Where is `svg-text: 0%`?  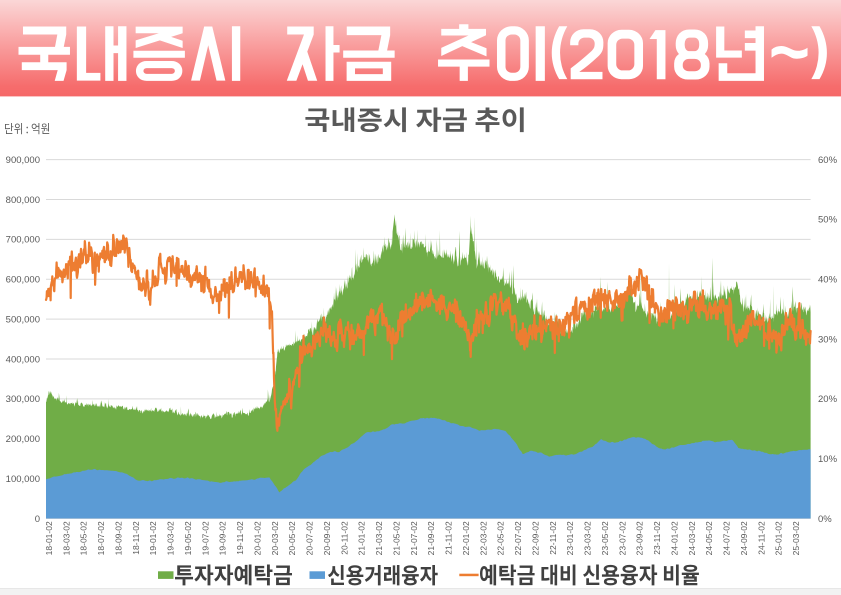
svg-text: 0% is located at coordinates (825, 519).